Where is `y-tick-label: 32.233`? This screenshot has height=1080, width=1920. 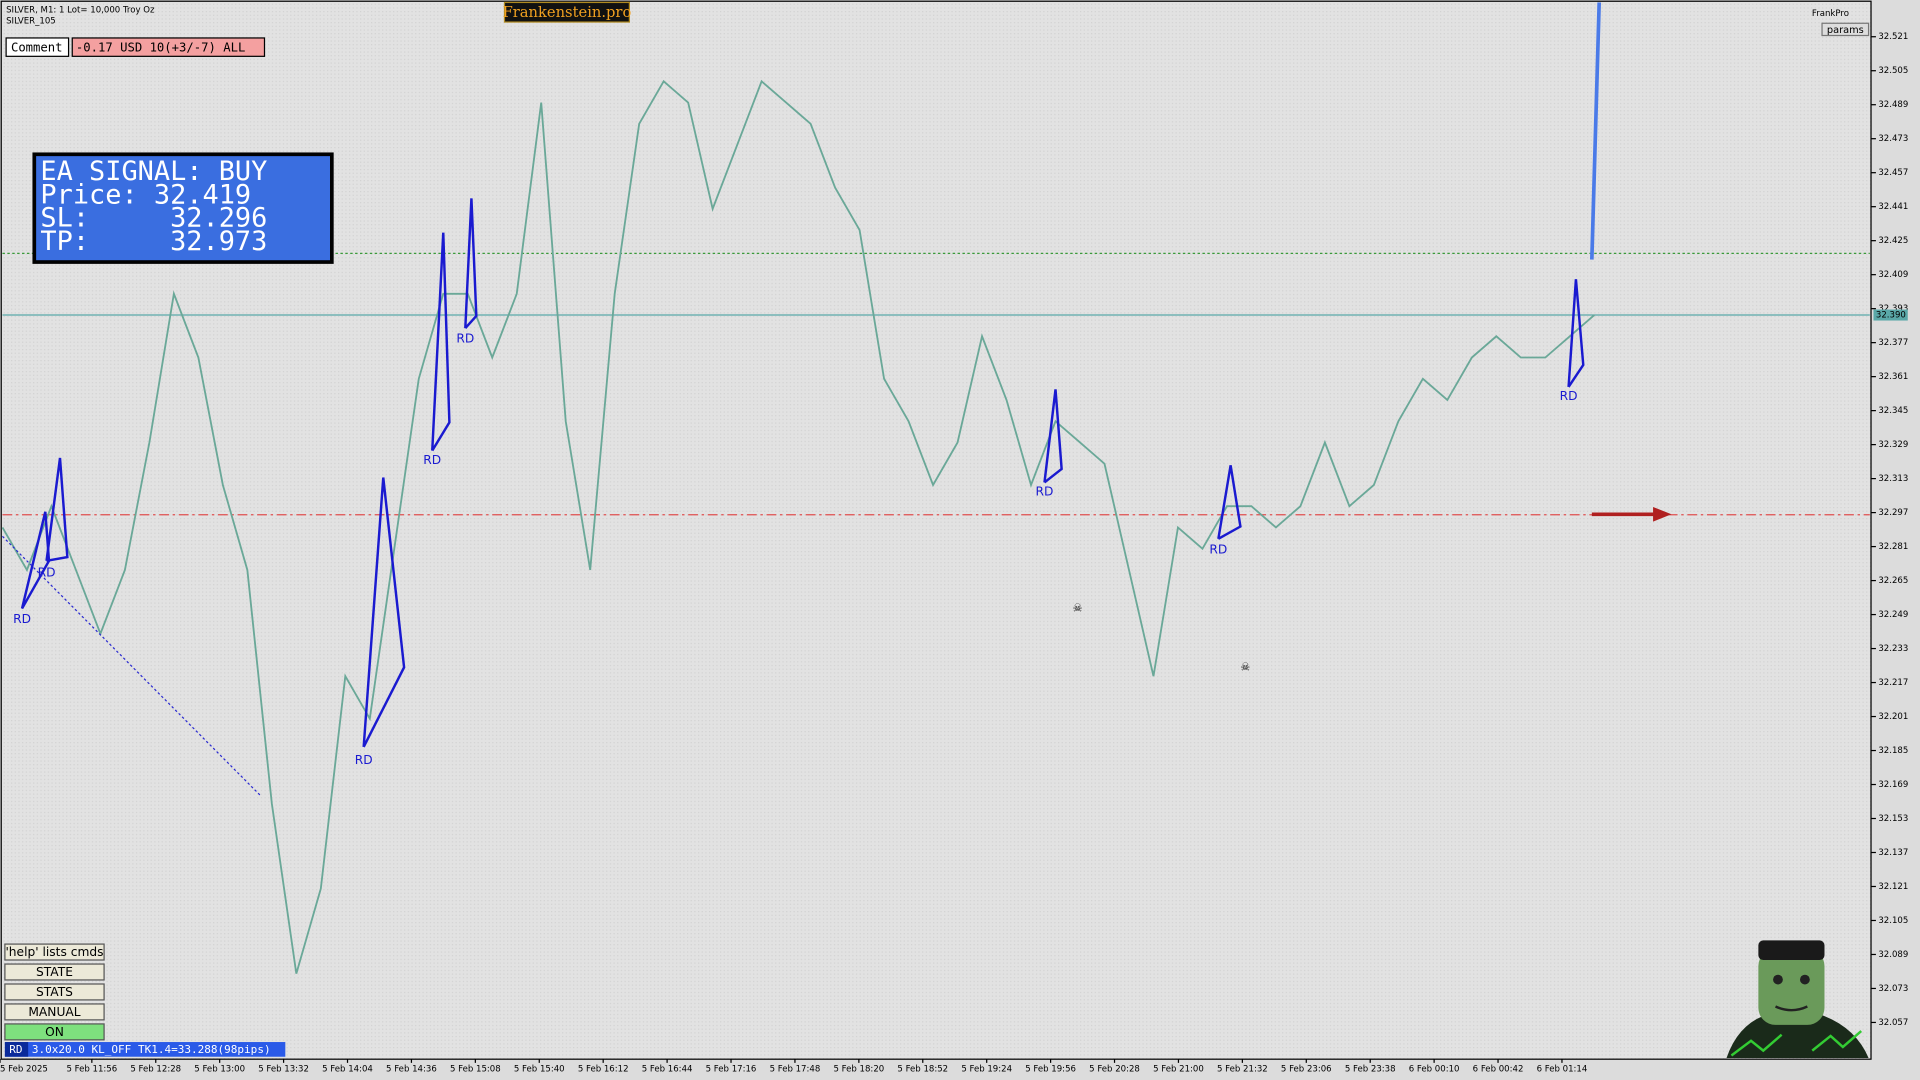 y-tick-label: 32.233 is located at coordinates (1893, 649).